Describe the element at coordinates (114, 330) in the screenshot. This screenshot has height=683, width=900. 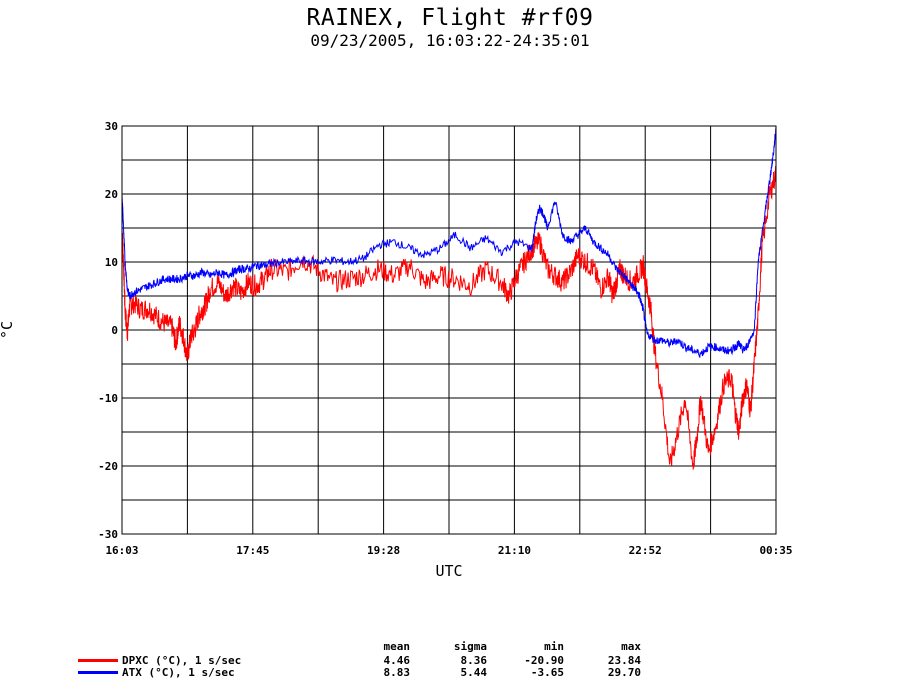
I see `y-tick-label: 0` at that location.